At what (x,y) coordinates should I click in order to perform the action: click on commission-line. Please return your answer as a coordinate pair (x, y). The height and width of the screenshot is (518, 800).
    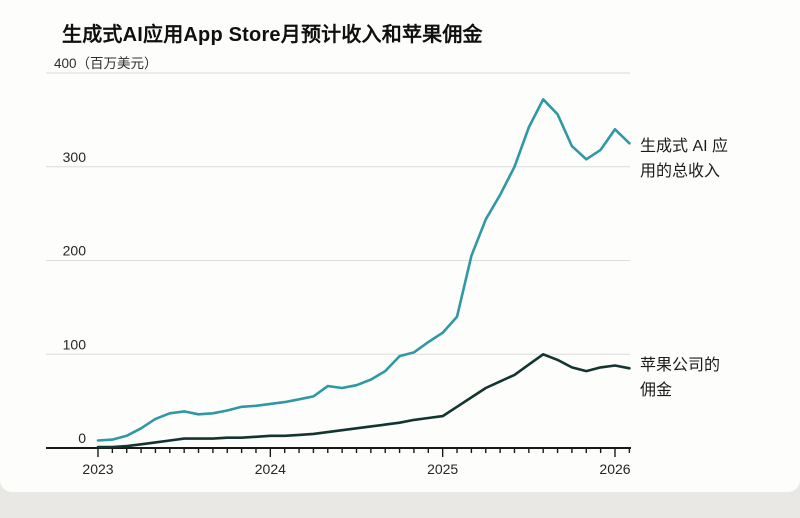
    Looking at the image, I should click on (363, 400).